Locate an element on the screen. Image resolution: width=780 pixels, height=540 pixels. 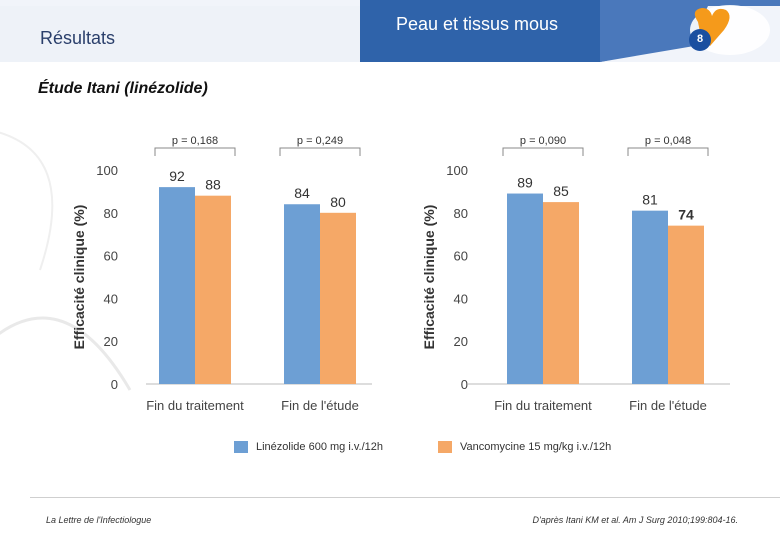
legend-label-linezolide: Linézolide 600 mg i.v./12h is located at coordinates (319, 447).